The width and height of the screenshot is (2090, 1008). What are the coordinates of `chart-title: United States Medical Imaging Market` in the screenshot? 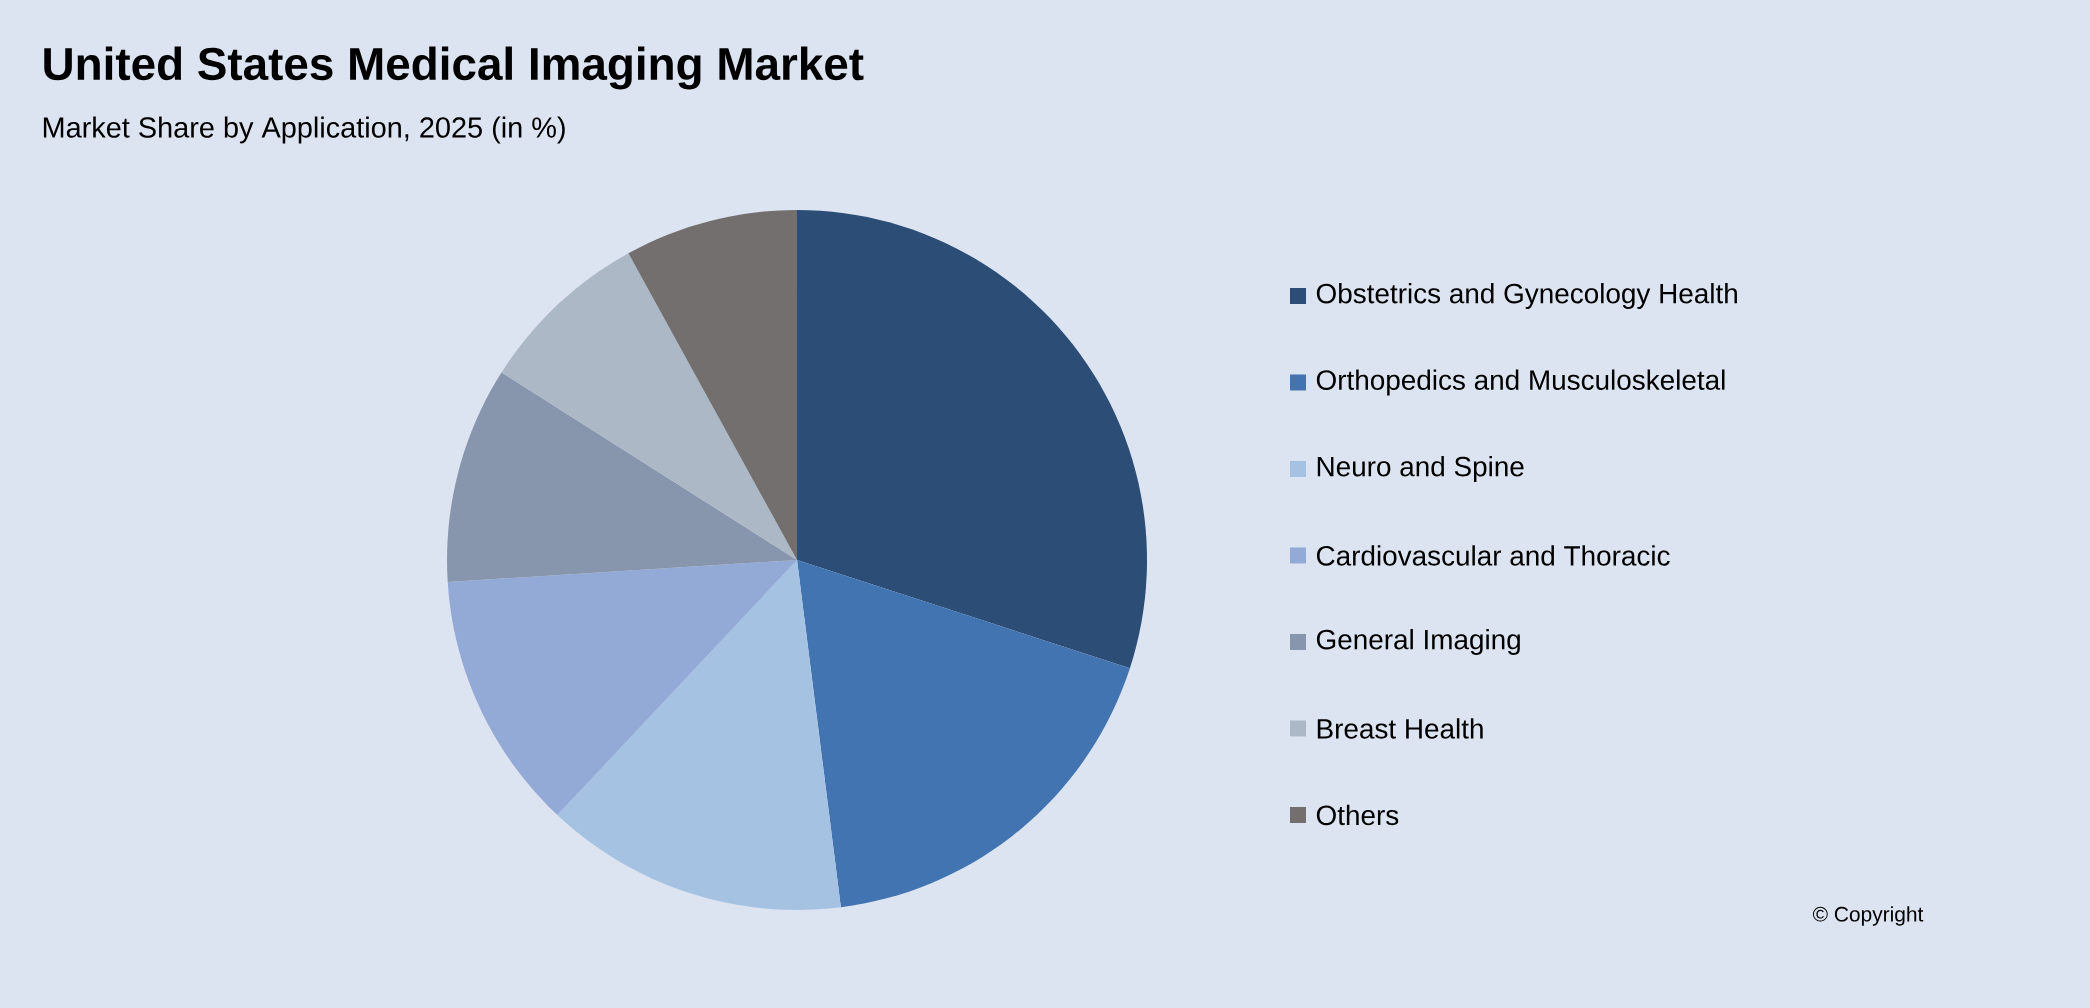 It's located at (454, 68).